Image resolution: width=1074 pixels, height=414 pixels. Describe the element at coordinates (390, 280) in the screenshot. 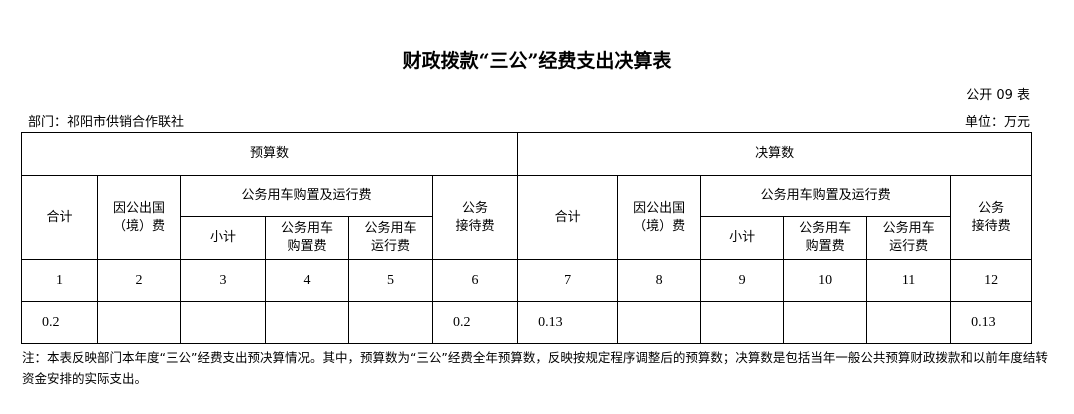

I see `col-number: 5` at that location.